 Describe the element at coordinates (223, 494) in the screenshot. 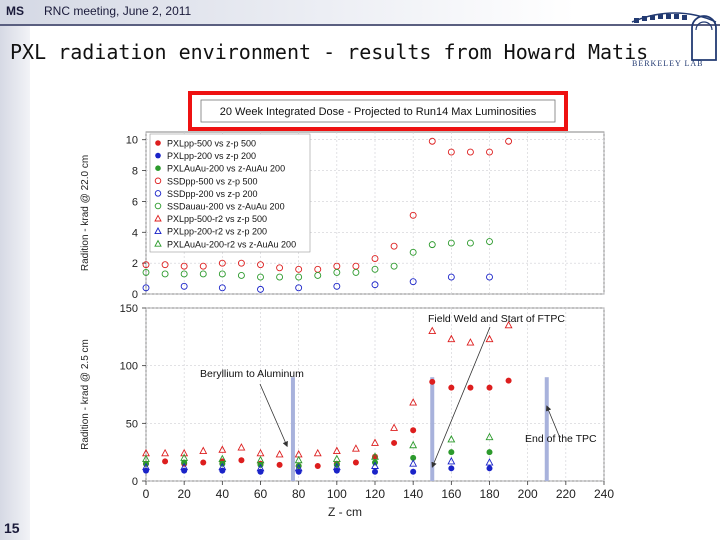

I see `x-tick-label: 40` at that location.